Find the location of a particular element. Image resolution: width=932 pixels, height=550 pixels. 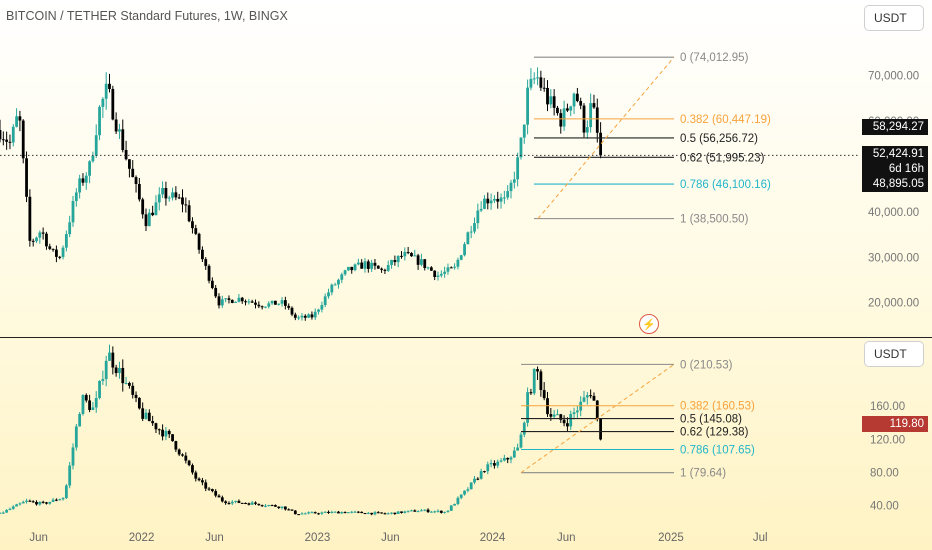

lightning-icon: ⚡ is located at coordinates (649, 324).